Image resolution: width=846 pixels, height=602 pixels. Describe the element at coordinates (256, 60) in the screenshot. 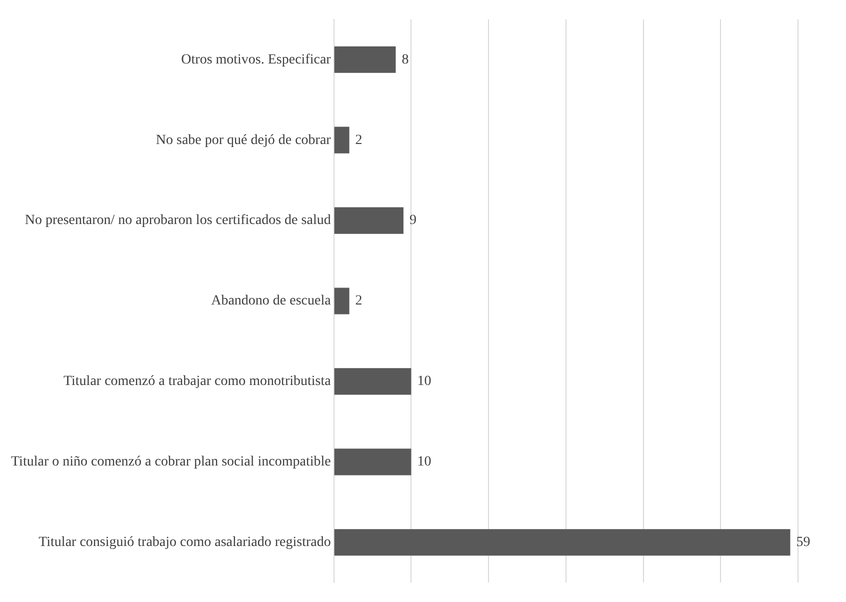

I see `y-tick-label: Otros motivos. Especificar` at that location.